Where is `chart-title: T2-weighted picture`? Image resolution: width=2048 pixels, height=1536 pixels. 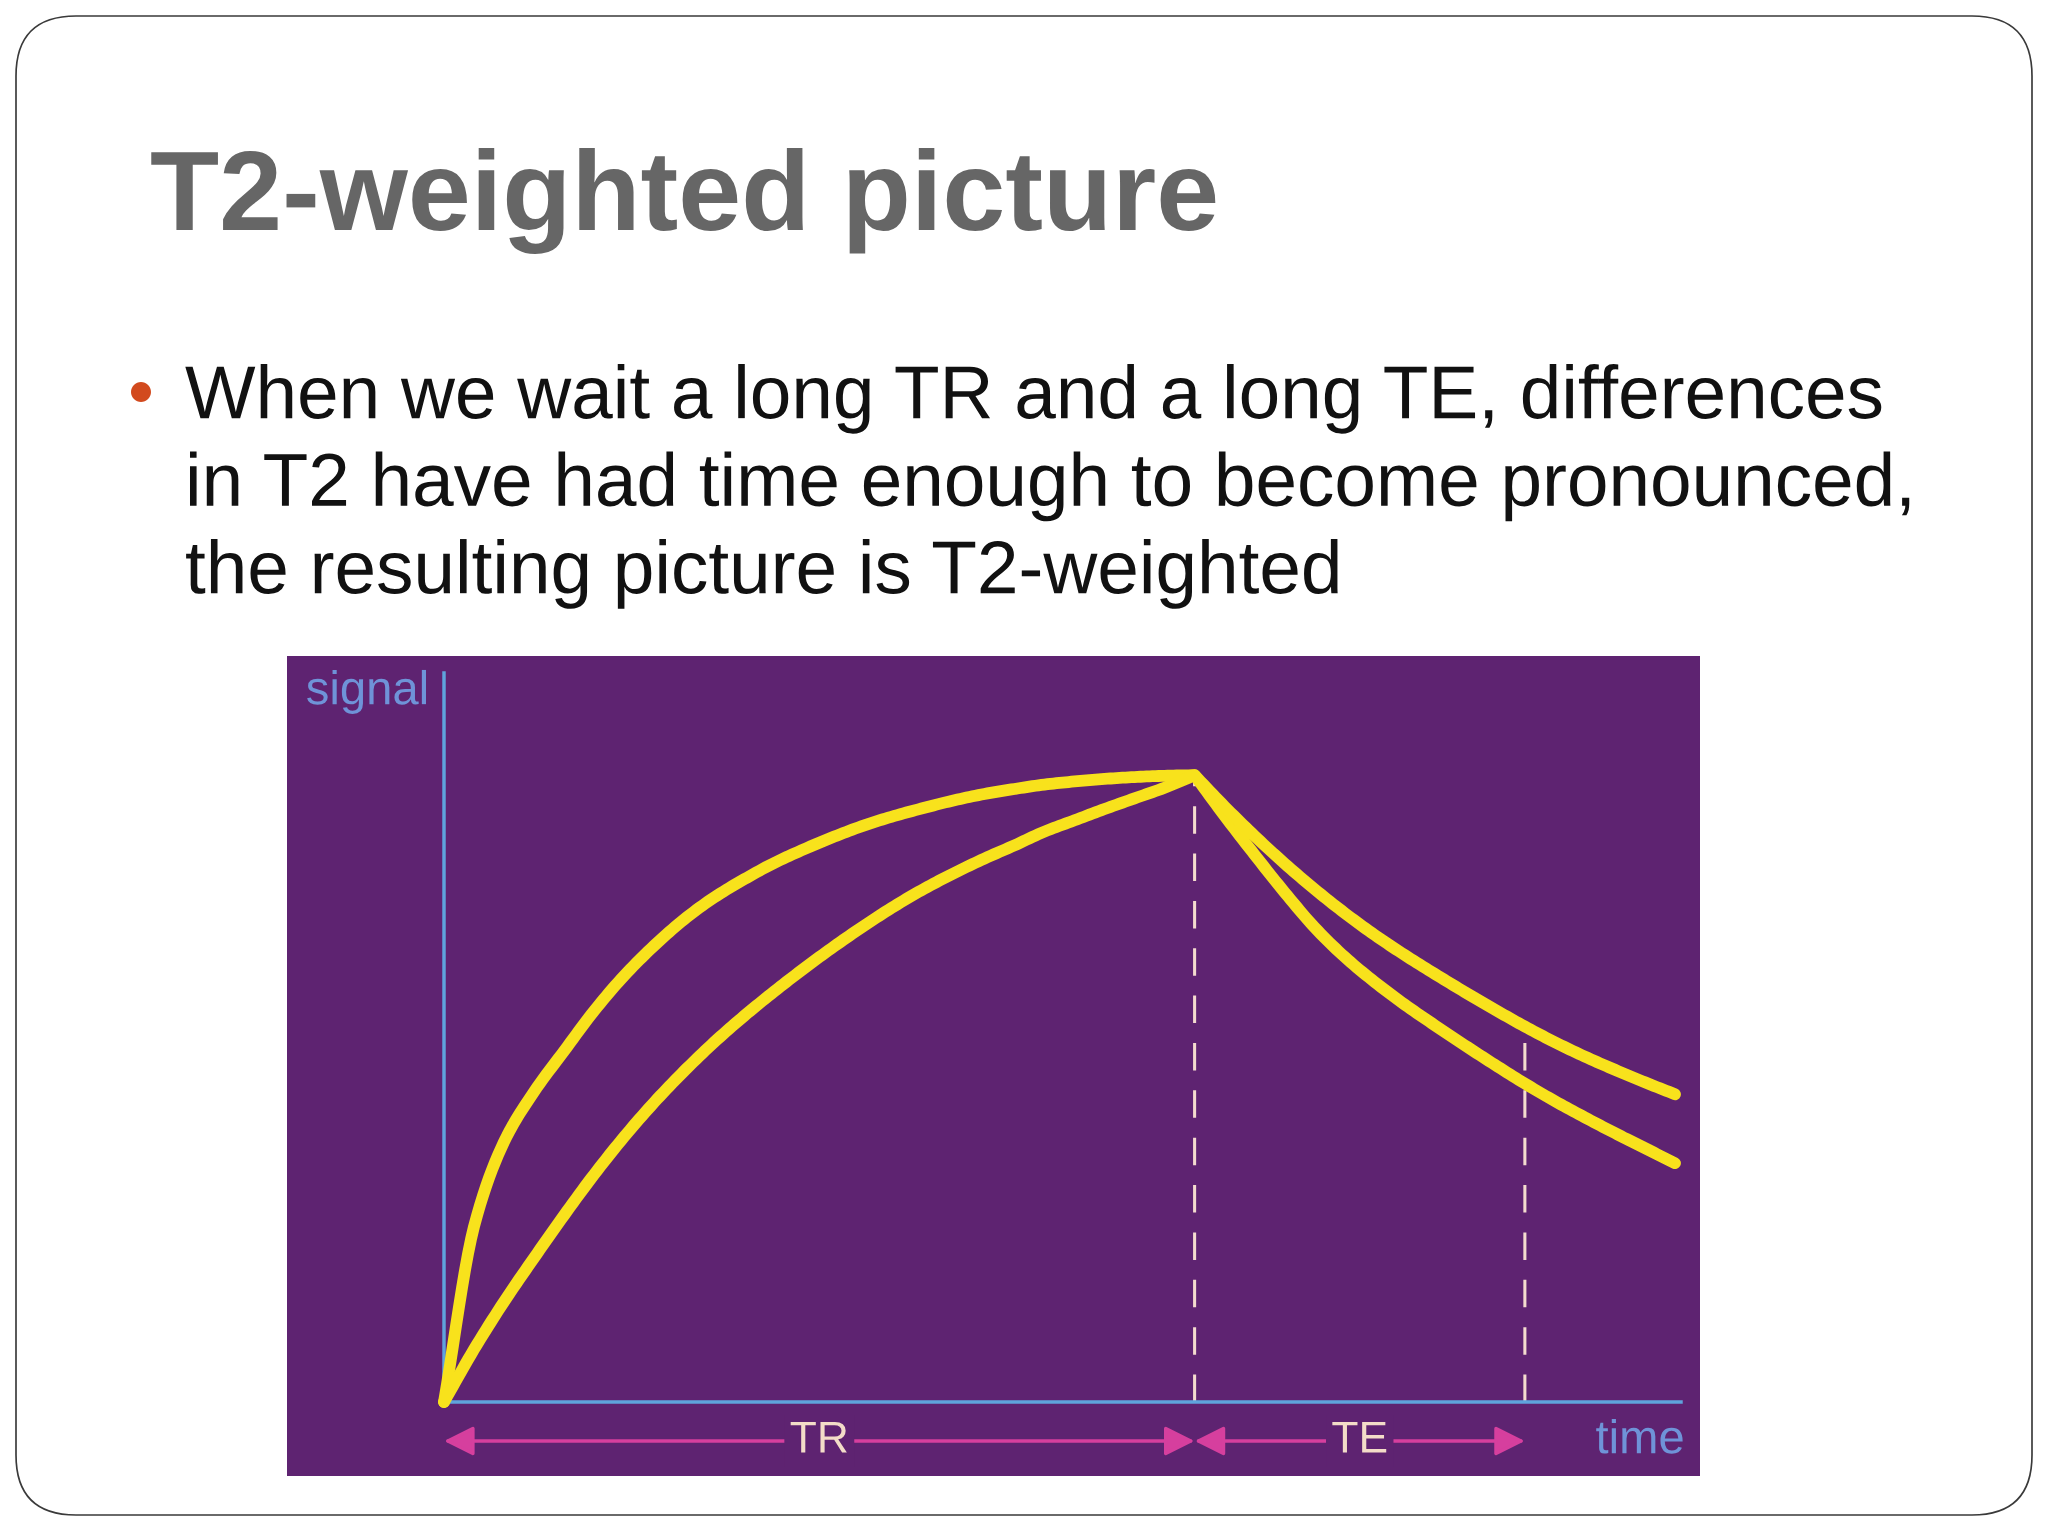 chart-title: T2-weighted picture is located at coordinates (683, 200).